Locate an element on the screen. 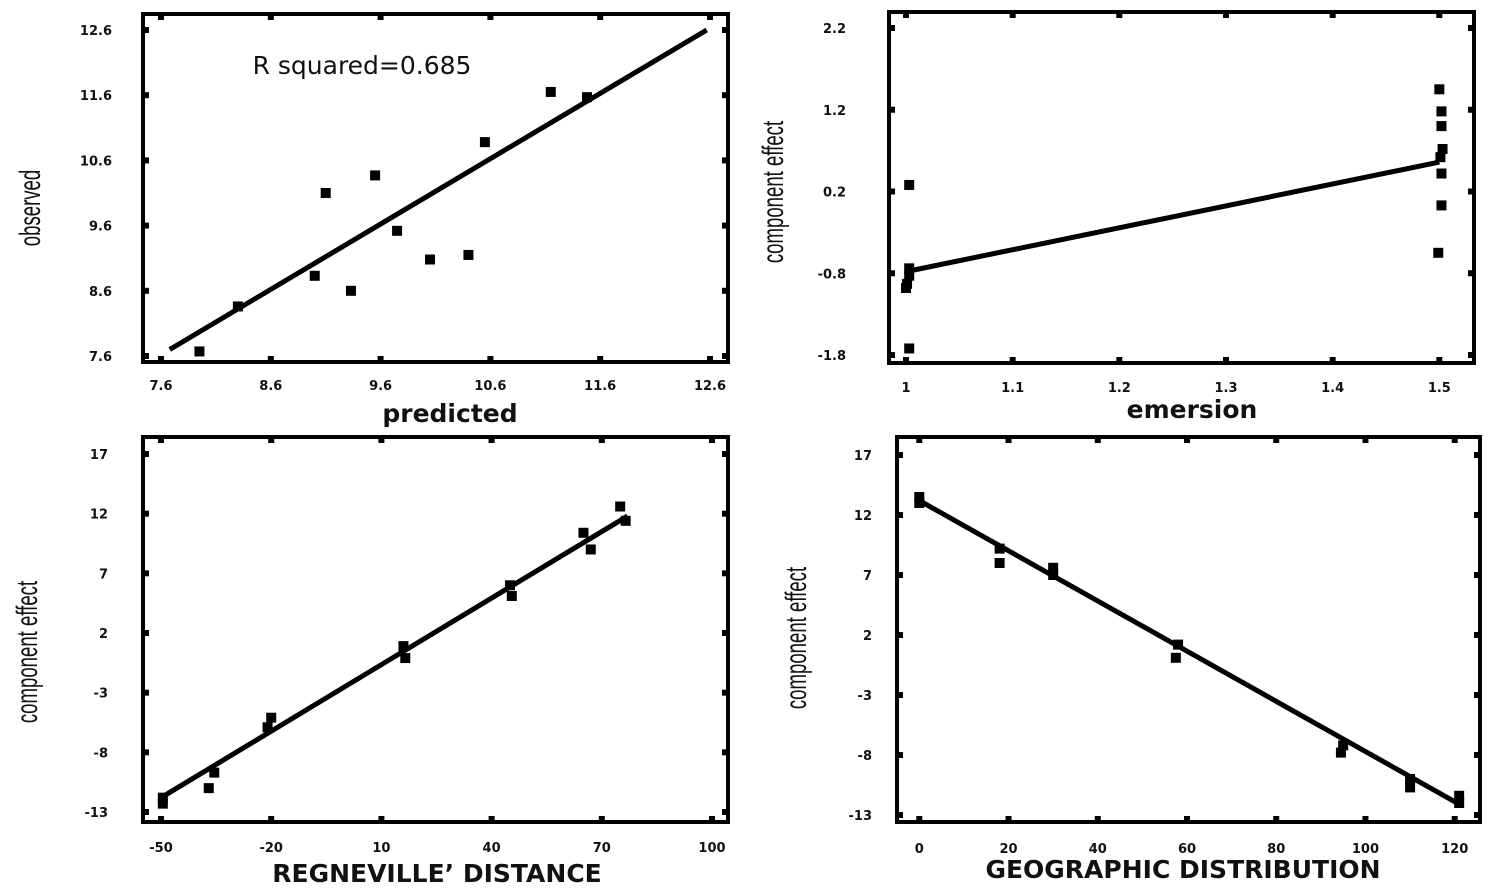  y-tick-label: 1.2 is located at coordinates (834, 111).